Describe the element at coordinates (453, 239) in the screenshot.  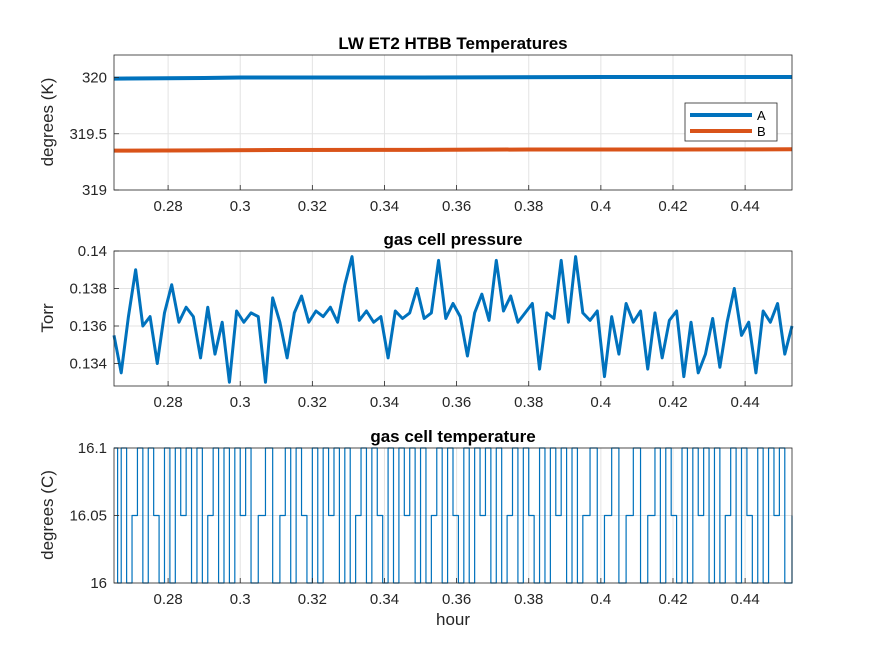
I see `chart-title-pressure: gas cell pressure` at that location.